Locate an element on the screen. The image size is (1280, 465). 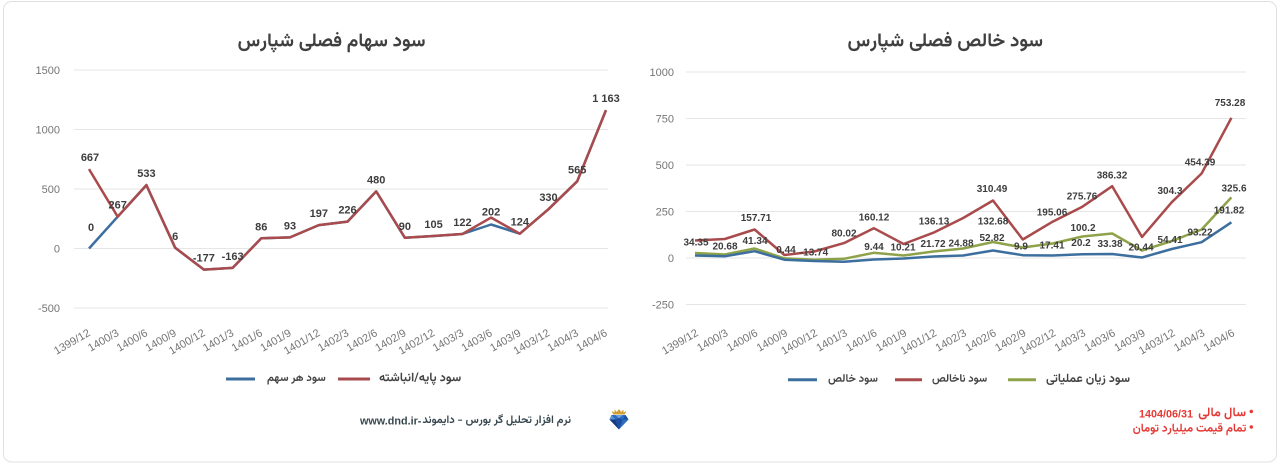
svg-text: 93 is located at coordinates (290, 226).